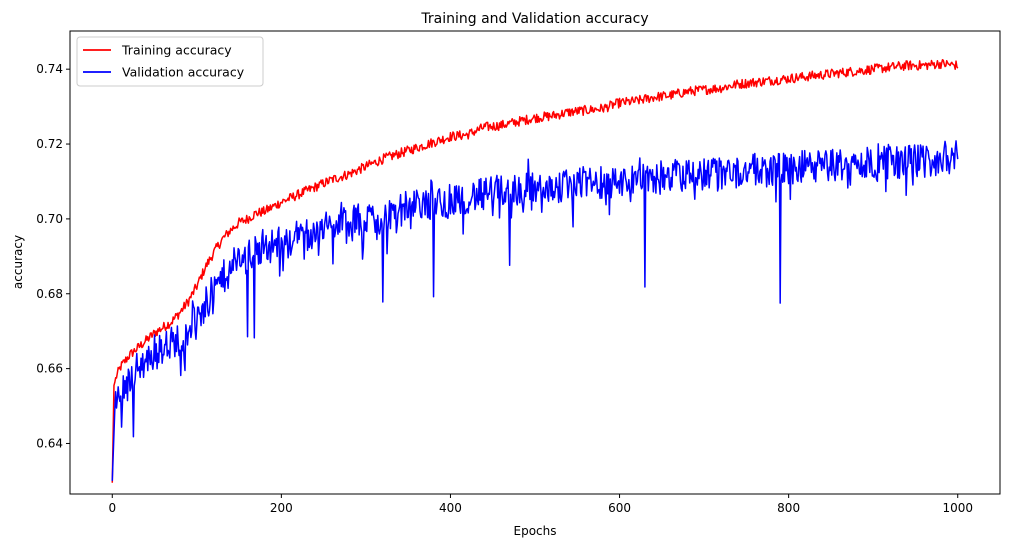  What do you see at coordinates (957, 508) in the screenshot?
I see `x-tick-label: 1000` at bounding box center [957, 508].